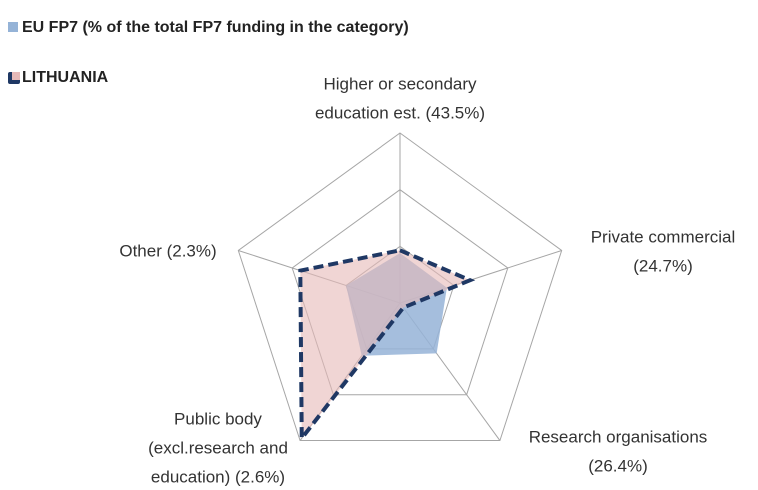  What do you see at coordinates (218, 476) in the screenshot?
I see `axis-label: education) (2.6%)` at bounding box center [218, 476].